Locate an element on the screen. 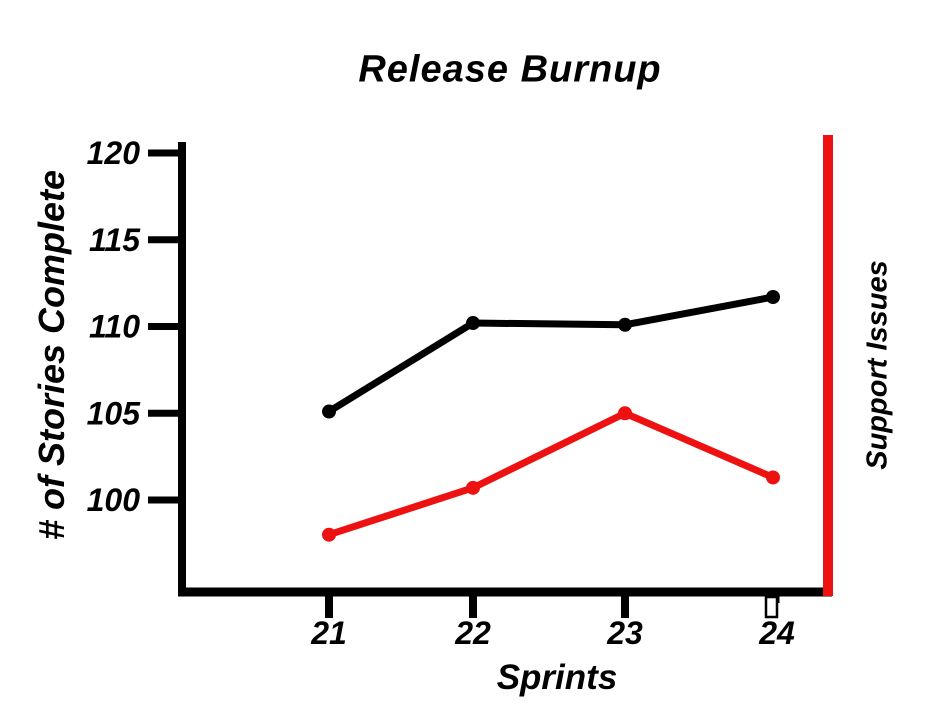 This screenshot has height=727, width=940. support-line is located at coordinates (551, 474).